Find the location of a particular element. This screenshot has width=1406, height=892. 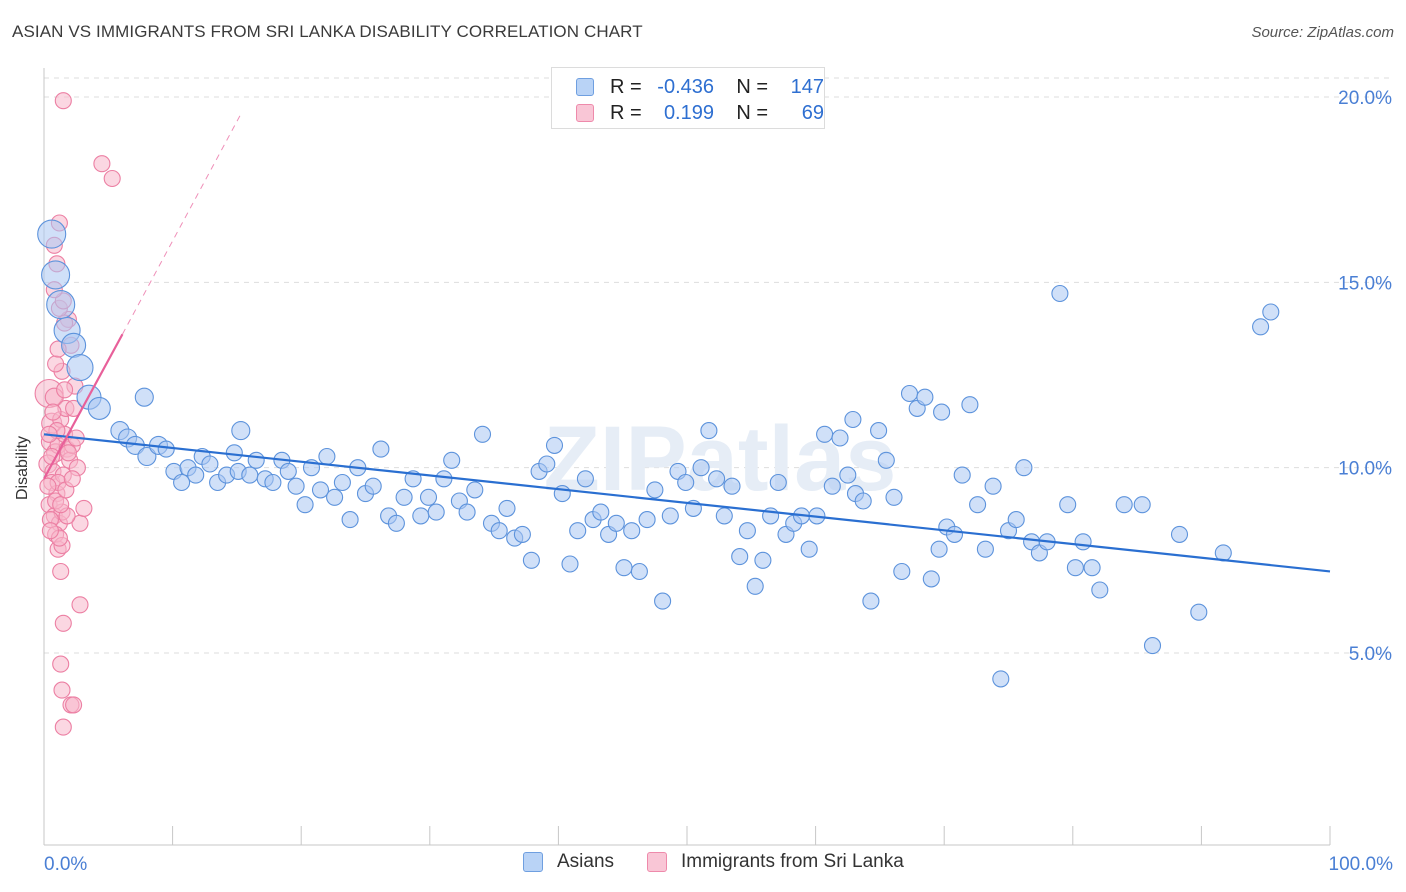

x-tick-label: 100.0% is located at coordinates (1361, 864).